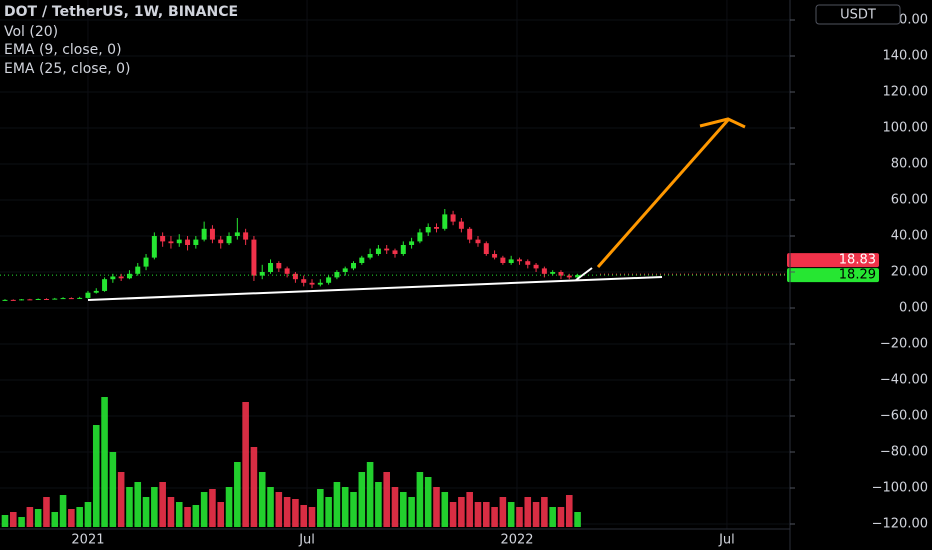 The width and height of the screenshot is (932, 550). I want to click on indicator-label: EMA (9, close, 0), so click(63, 50).